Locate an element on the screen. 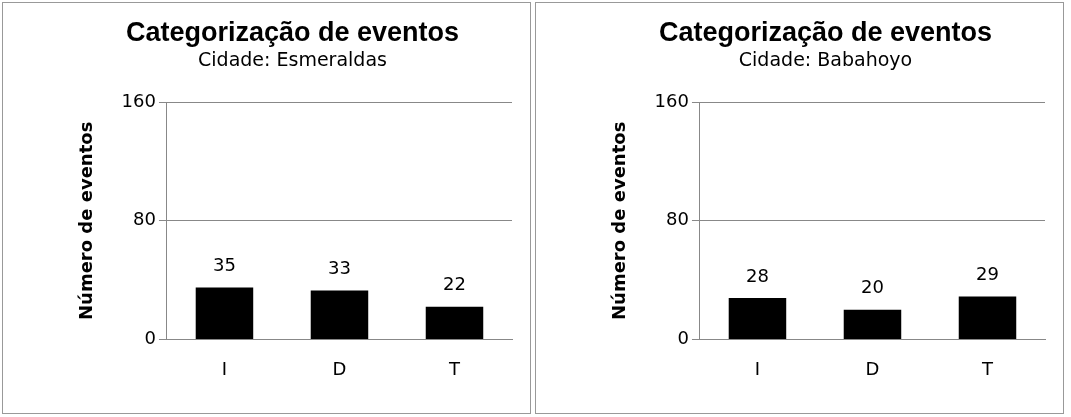 Image resolution: width=1071 pixels, height=417 pixels. data-label: 29 is located at coordinates (987, 274).